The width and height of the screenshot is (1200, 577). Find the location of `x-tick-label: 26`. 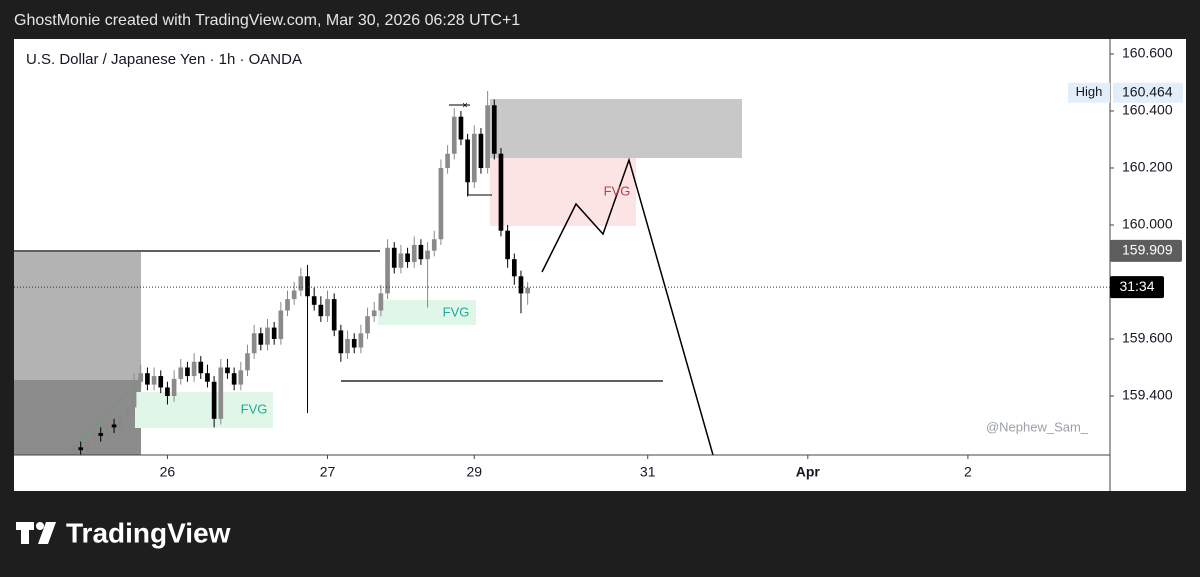

x-tick-label: 26 is located at coordinates (168, 472).